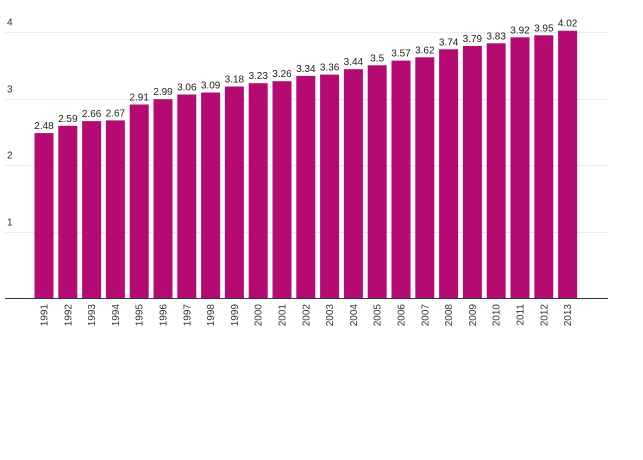 This screenshot has height=460, width=643. Describe the element at coordinates (92, 209) in the screenshot. I see `bar-1993` at that location.